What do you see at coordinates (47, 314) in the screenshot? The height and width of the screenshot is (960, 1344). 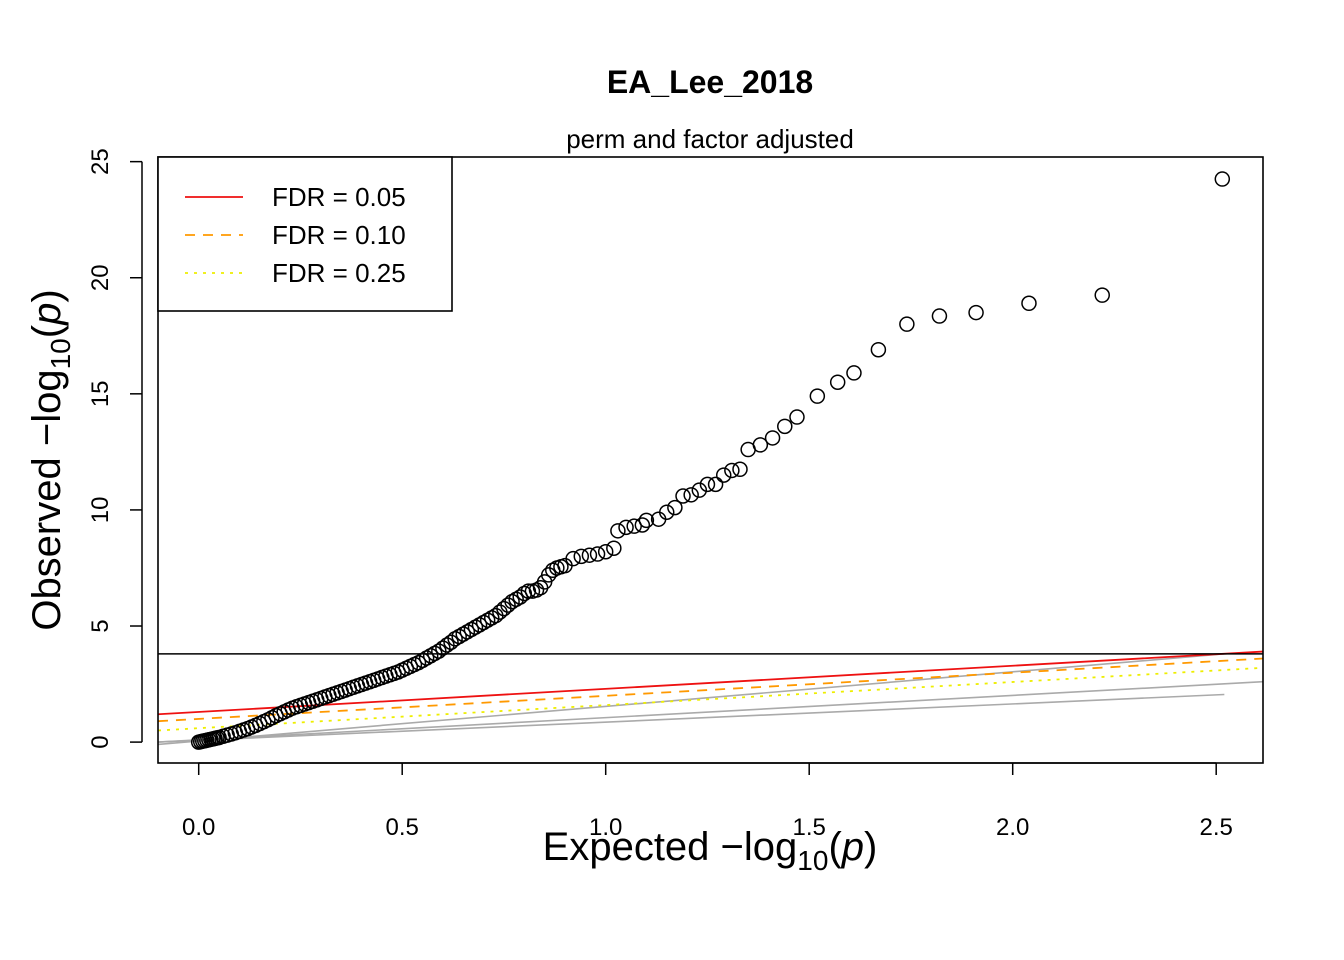 I see `y-axis-title-variable: p` at bounding box center [47, 314].